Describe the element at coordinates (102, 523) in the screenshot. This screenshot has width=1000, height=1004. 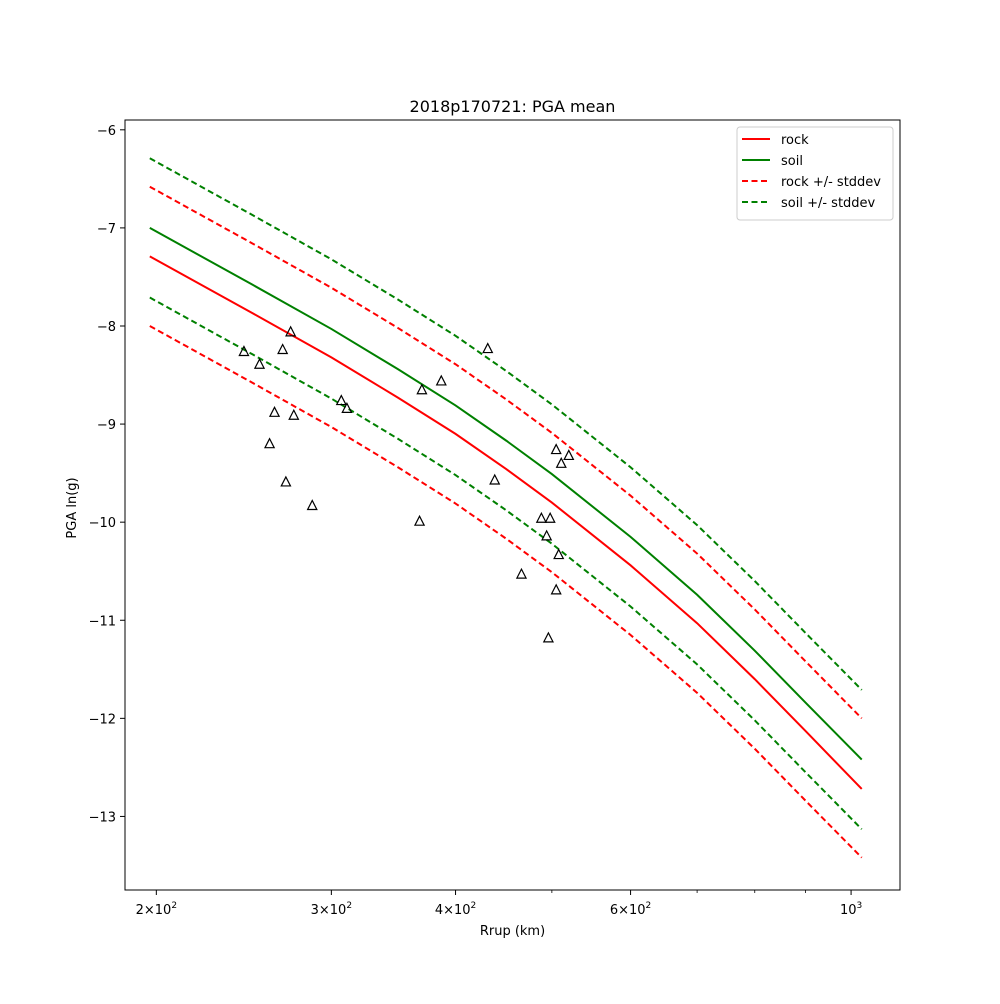
I see `y-tick-label: −10` at that location.